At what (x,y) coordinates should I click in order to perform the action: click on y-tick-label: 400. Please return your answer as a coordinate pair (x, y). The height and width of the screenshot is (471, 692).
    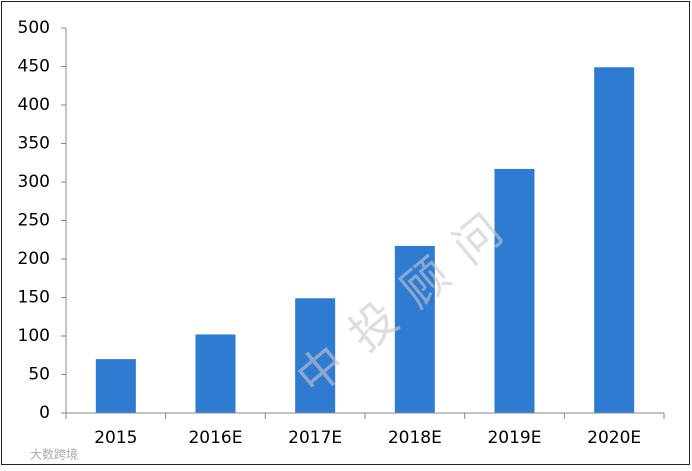
    Looking at the image, I should click on (34, 105).